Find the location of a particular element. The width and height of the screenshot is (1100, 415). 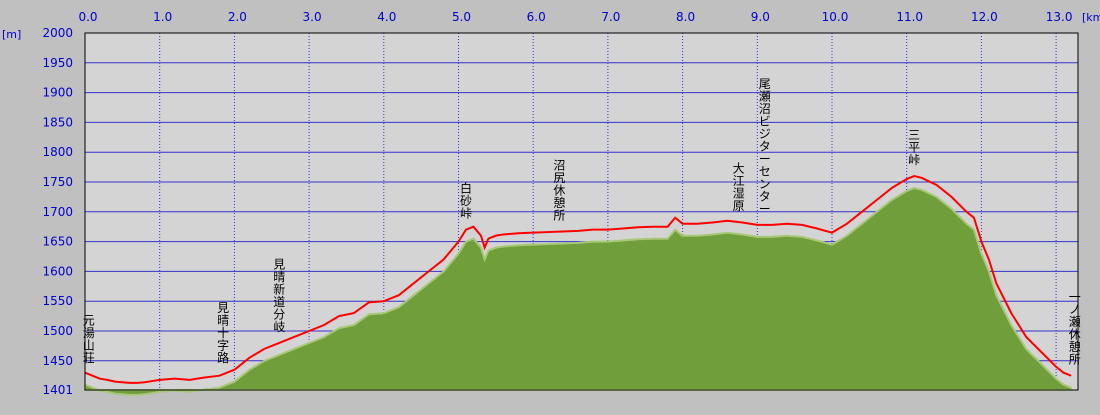

x-tick-label: 13.0 is located at coordinates (1059, 17).